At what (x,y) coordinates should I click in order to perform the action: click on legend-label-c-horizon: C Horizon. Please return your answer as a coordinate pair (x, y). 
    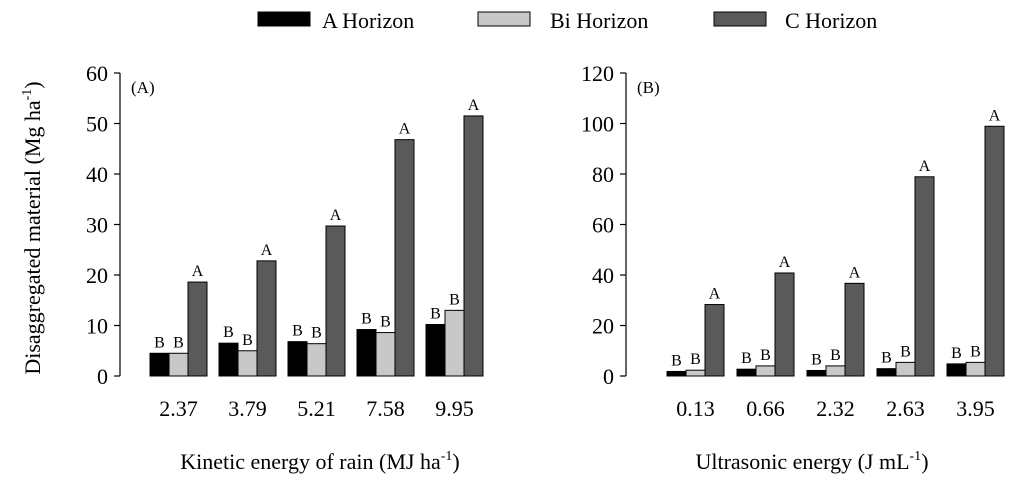
    Looking at the image, I should click on (831, 20).